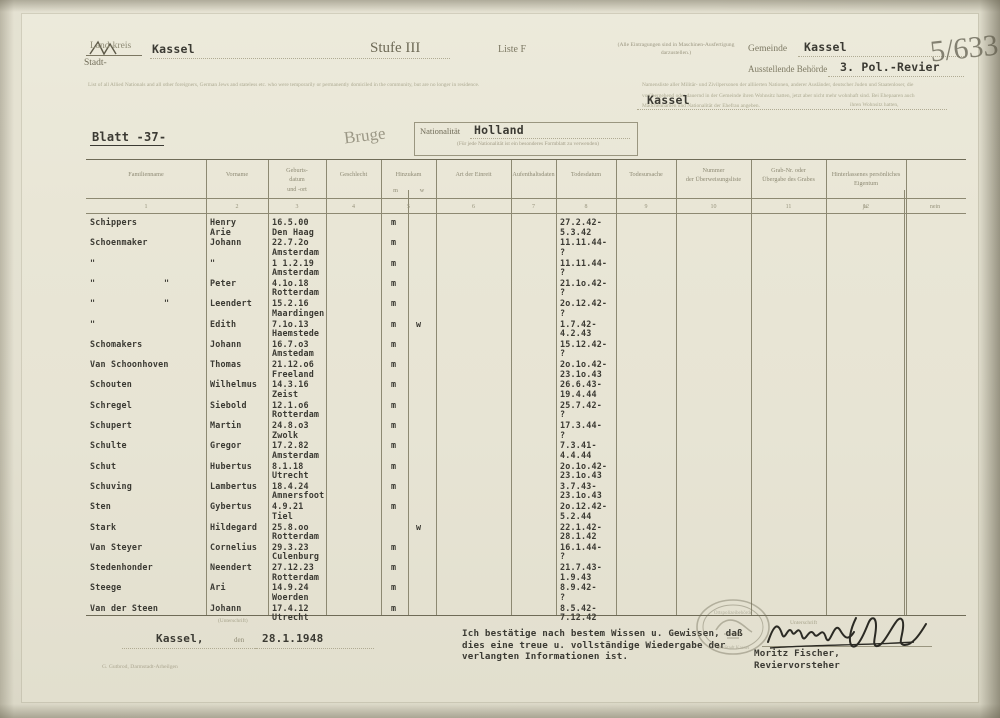  I want to click on kreis-value: Kassel, so click(173, 49).